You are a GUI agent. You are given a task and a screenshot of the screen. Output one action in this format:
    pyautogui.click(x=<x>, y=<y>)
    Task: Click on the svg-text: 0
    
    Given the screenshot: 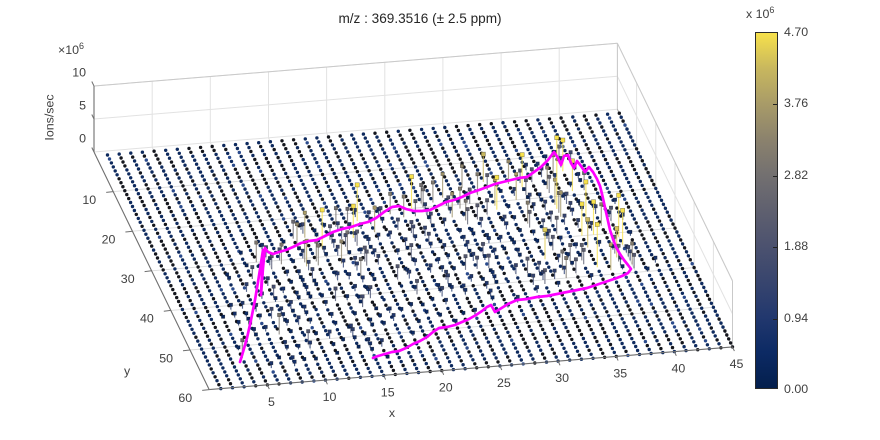 What is the action you would take?
    pyautogui.click(x=82, y=138)
    